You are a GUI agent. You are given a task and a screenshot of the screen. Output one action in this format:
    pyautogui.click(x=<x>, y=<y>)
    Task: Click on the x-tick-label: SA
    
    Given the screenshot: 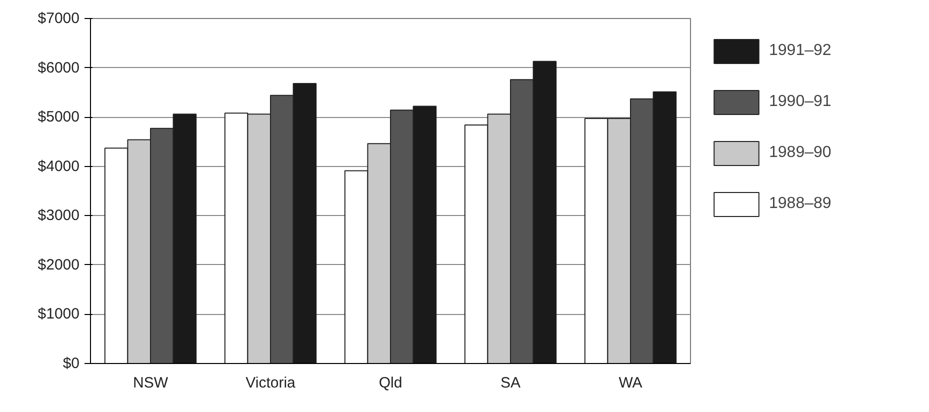 What is the action you would take?
    pyautogui.click(x=510, y=383)
    